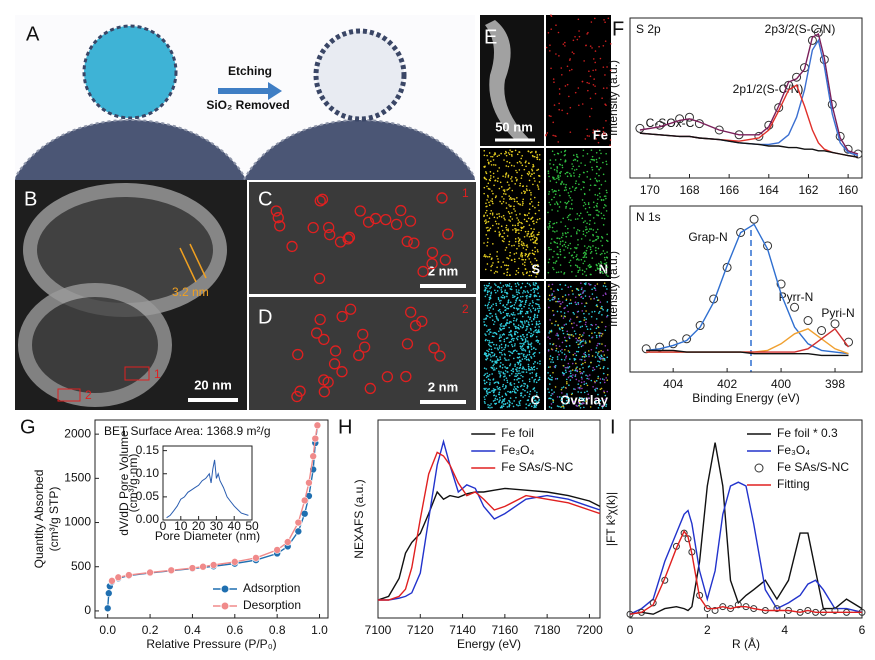 The image size is (875, 660). I want to click on x-axis-label: Relative Pressure (P/P₀), so click(211, 644).